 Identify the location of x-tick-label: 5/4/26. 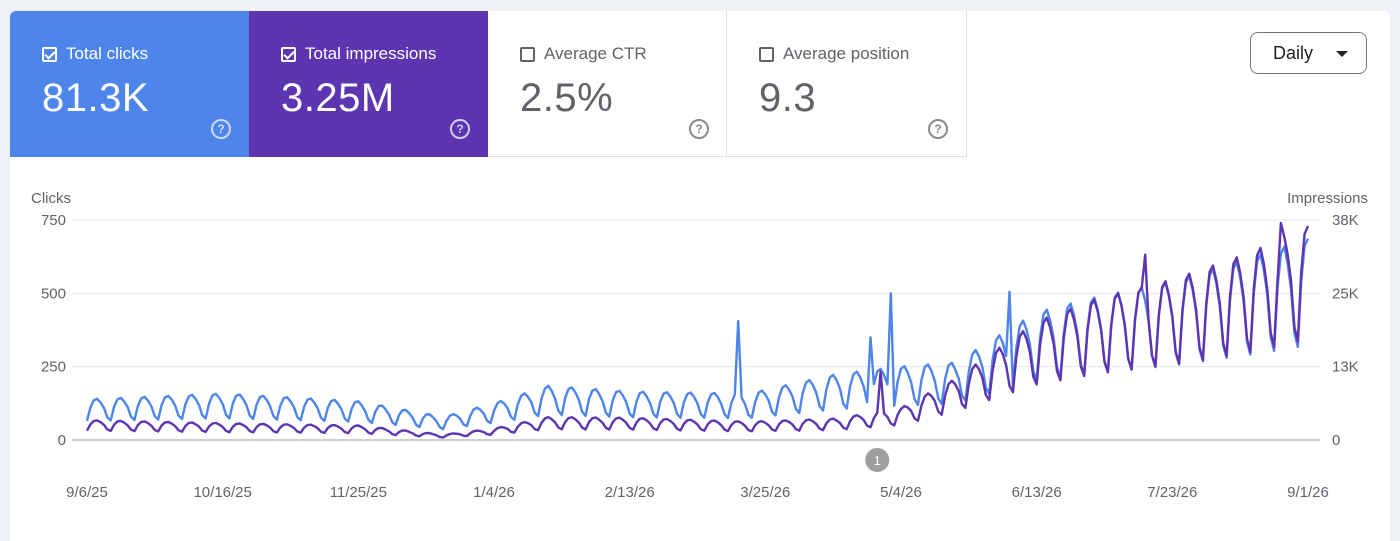
(901, 492).